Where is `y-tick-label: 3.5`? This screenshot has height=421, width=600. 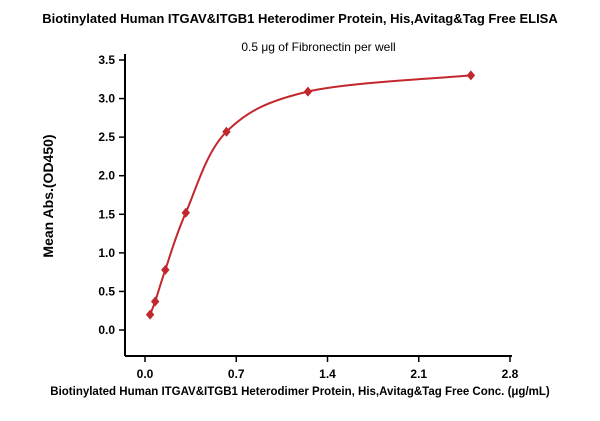
y-tick-label: 3.5 is located at coordinates (106, 60).